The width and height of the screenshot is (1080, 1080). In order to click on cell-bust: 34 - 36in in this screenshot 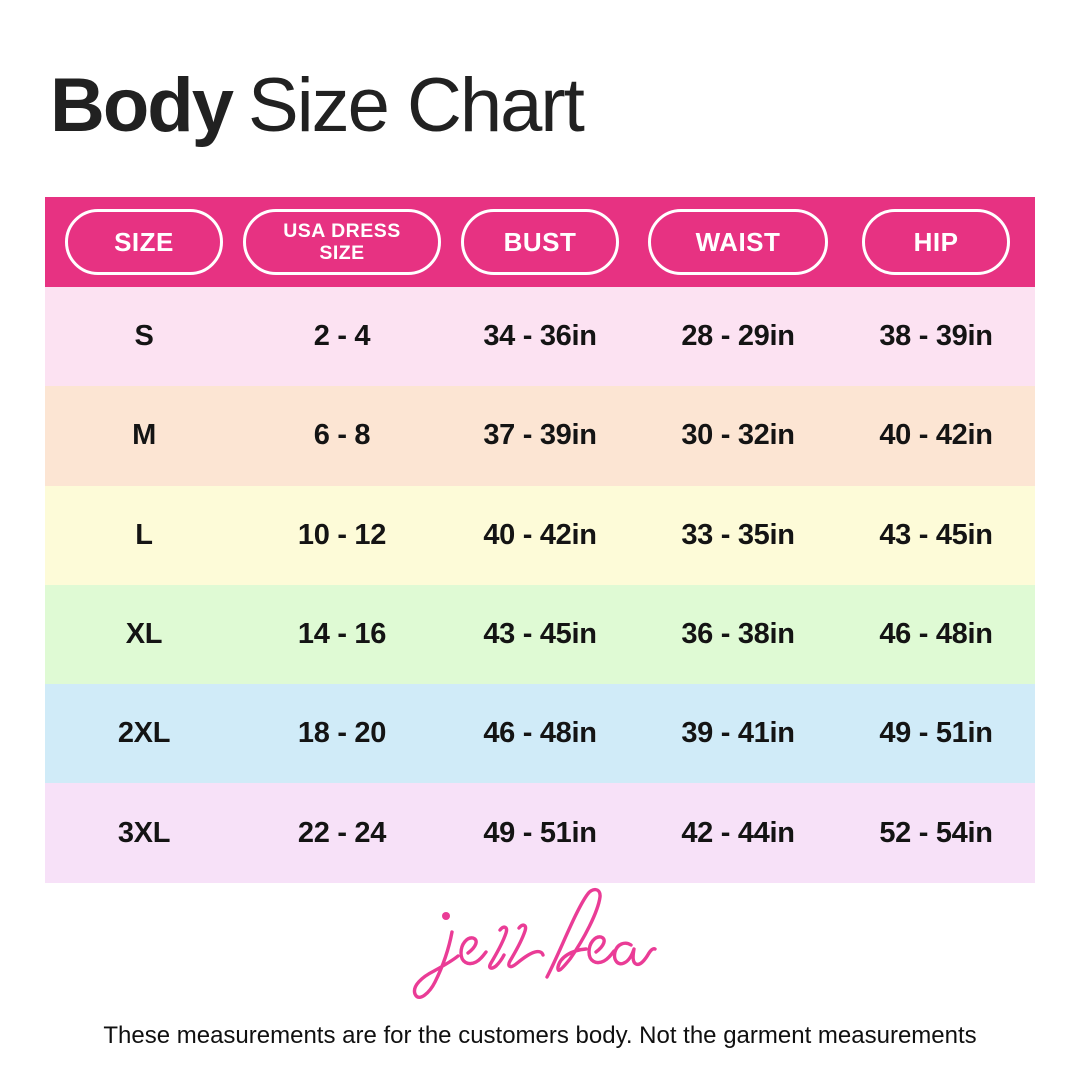, I will do `click(540, 336)`.